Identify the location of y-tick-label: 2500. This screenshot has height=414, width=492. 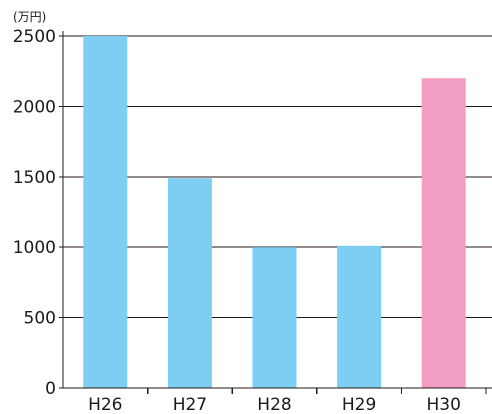
(34, 37).